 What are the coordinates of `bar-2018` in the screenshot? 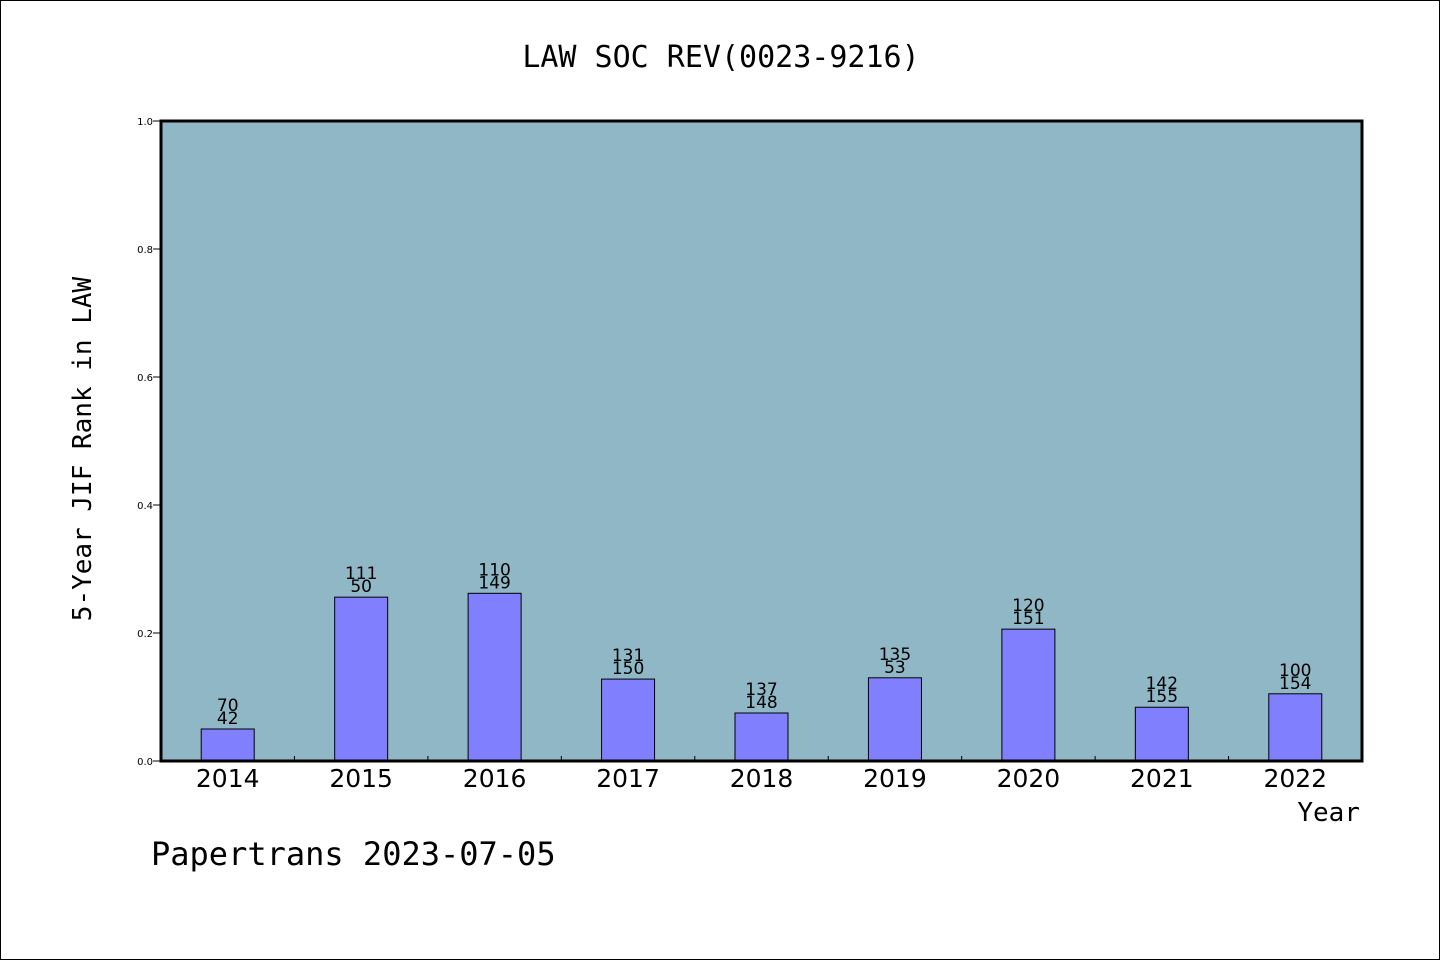 It's located at (761, 737).